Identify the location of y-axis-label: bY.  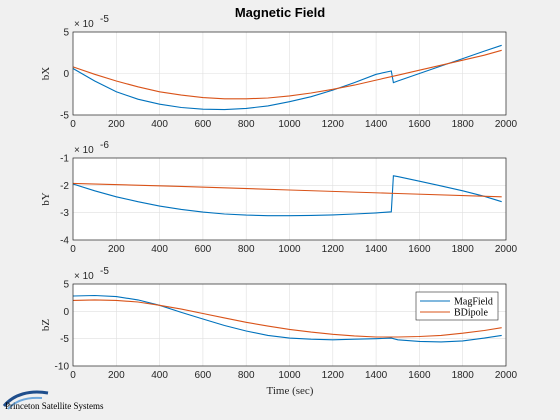
(46, 199).